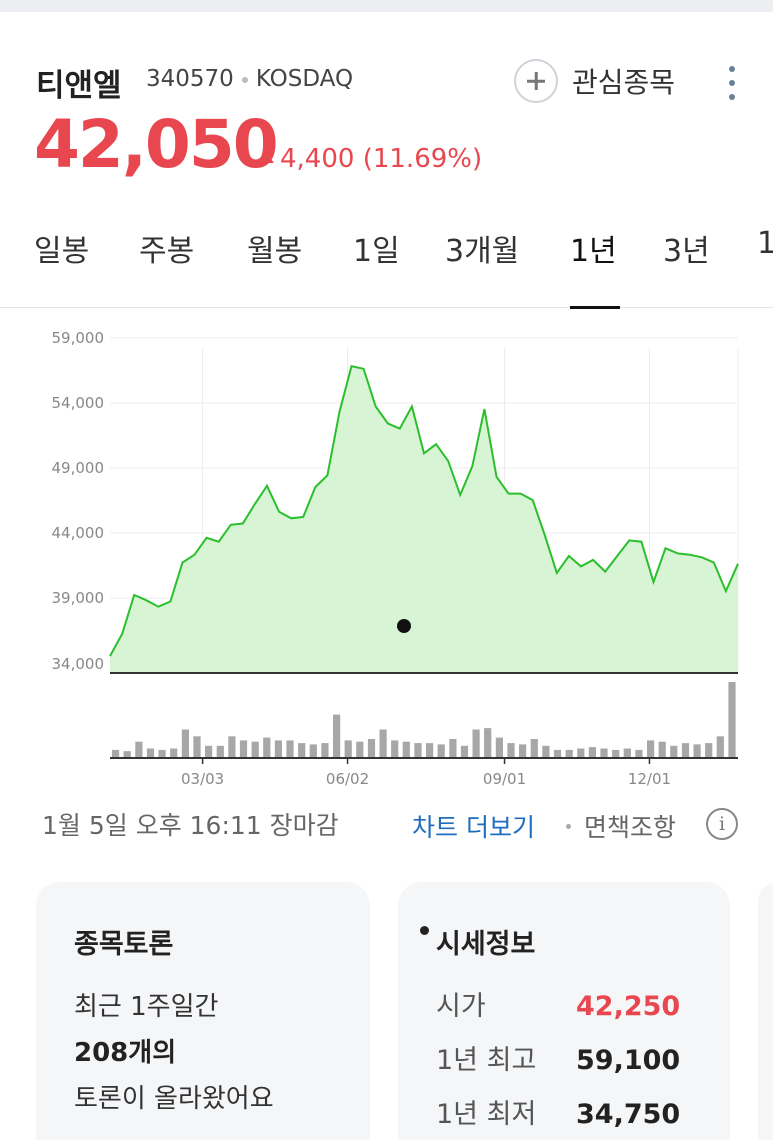 The image size is (773, 1140). I want to click on tab-daily: 일봉, so click(62, 251).